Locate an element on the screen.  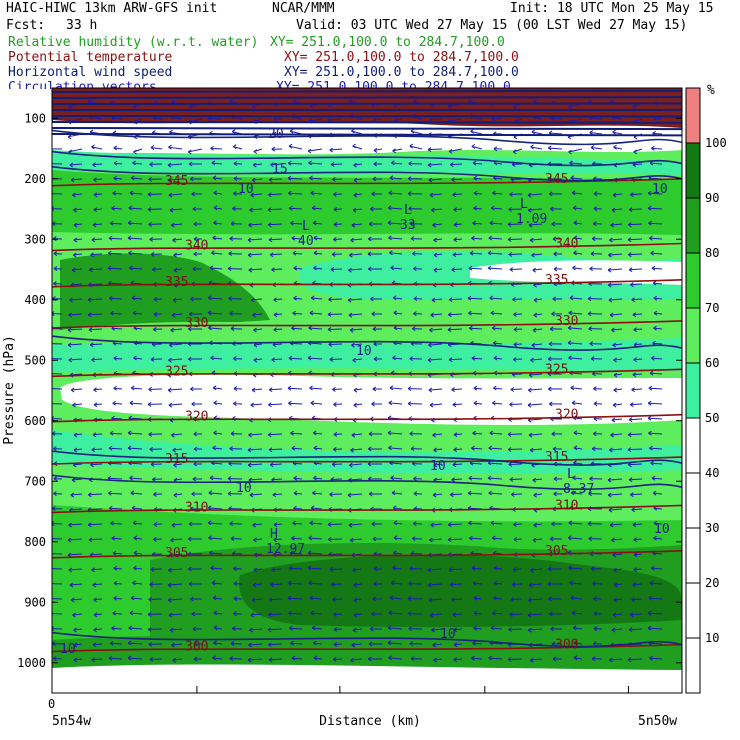
field-rh-xy: XY= 251.0,100.0 to 284.7,100.0 is located at coordinates (387, 42).